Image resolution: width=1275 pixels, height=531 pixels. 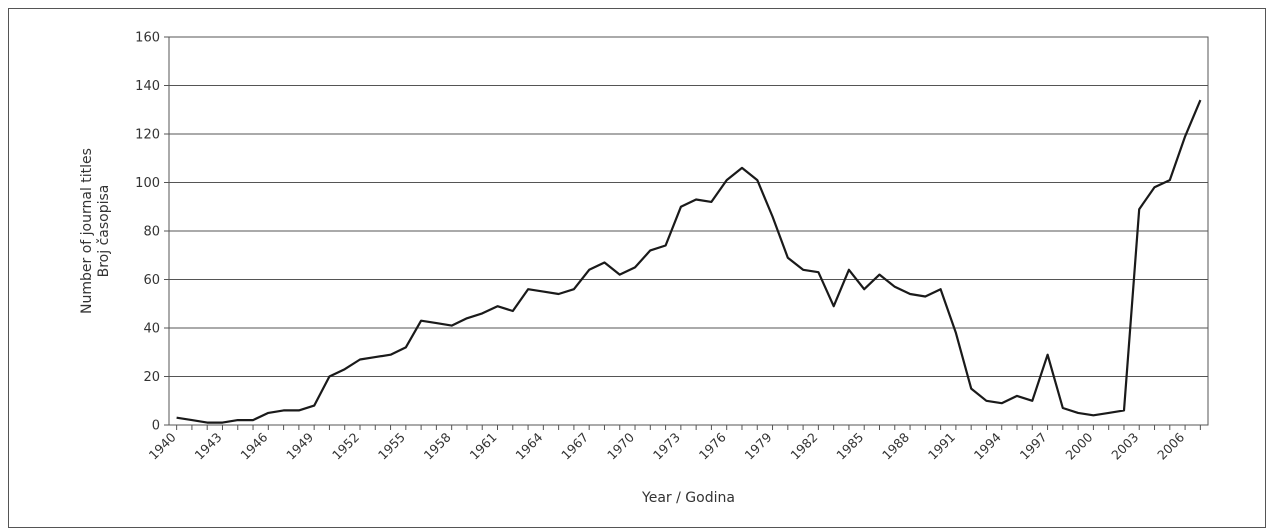 What do you see at coordinates (803, 446) in the screenshot?
I see `x-tick-label: 1982` at bounding box center [803, 446].